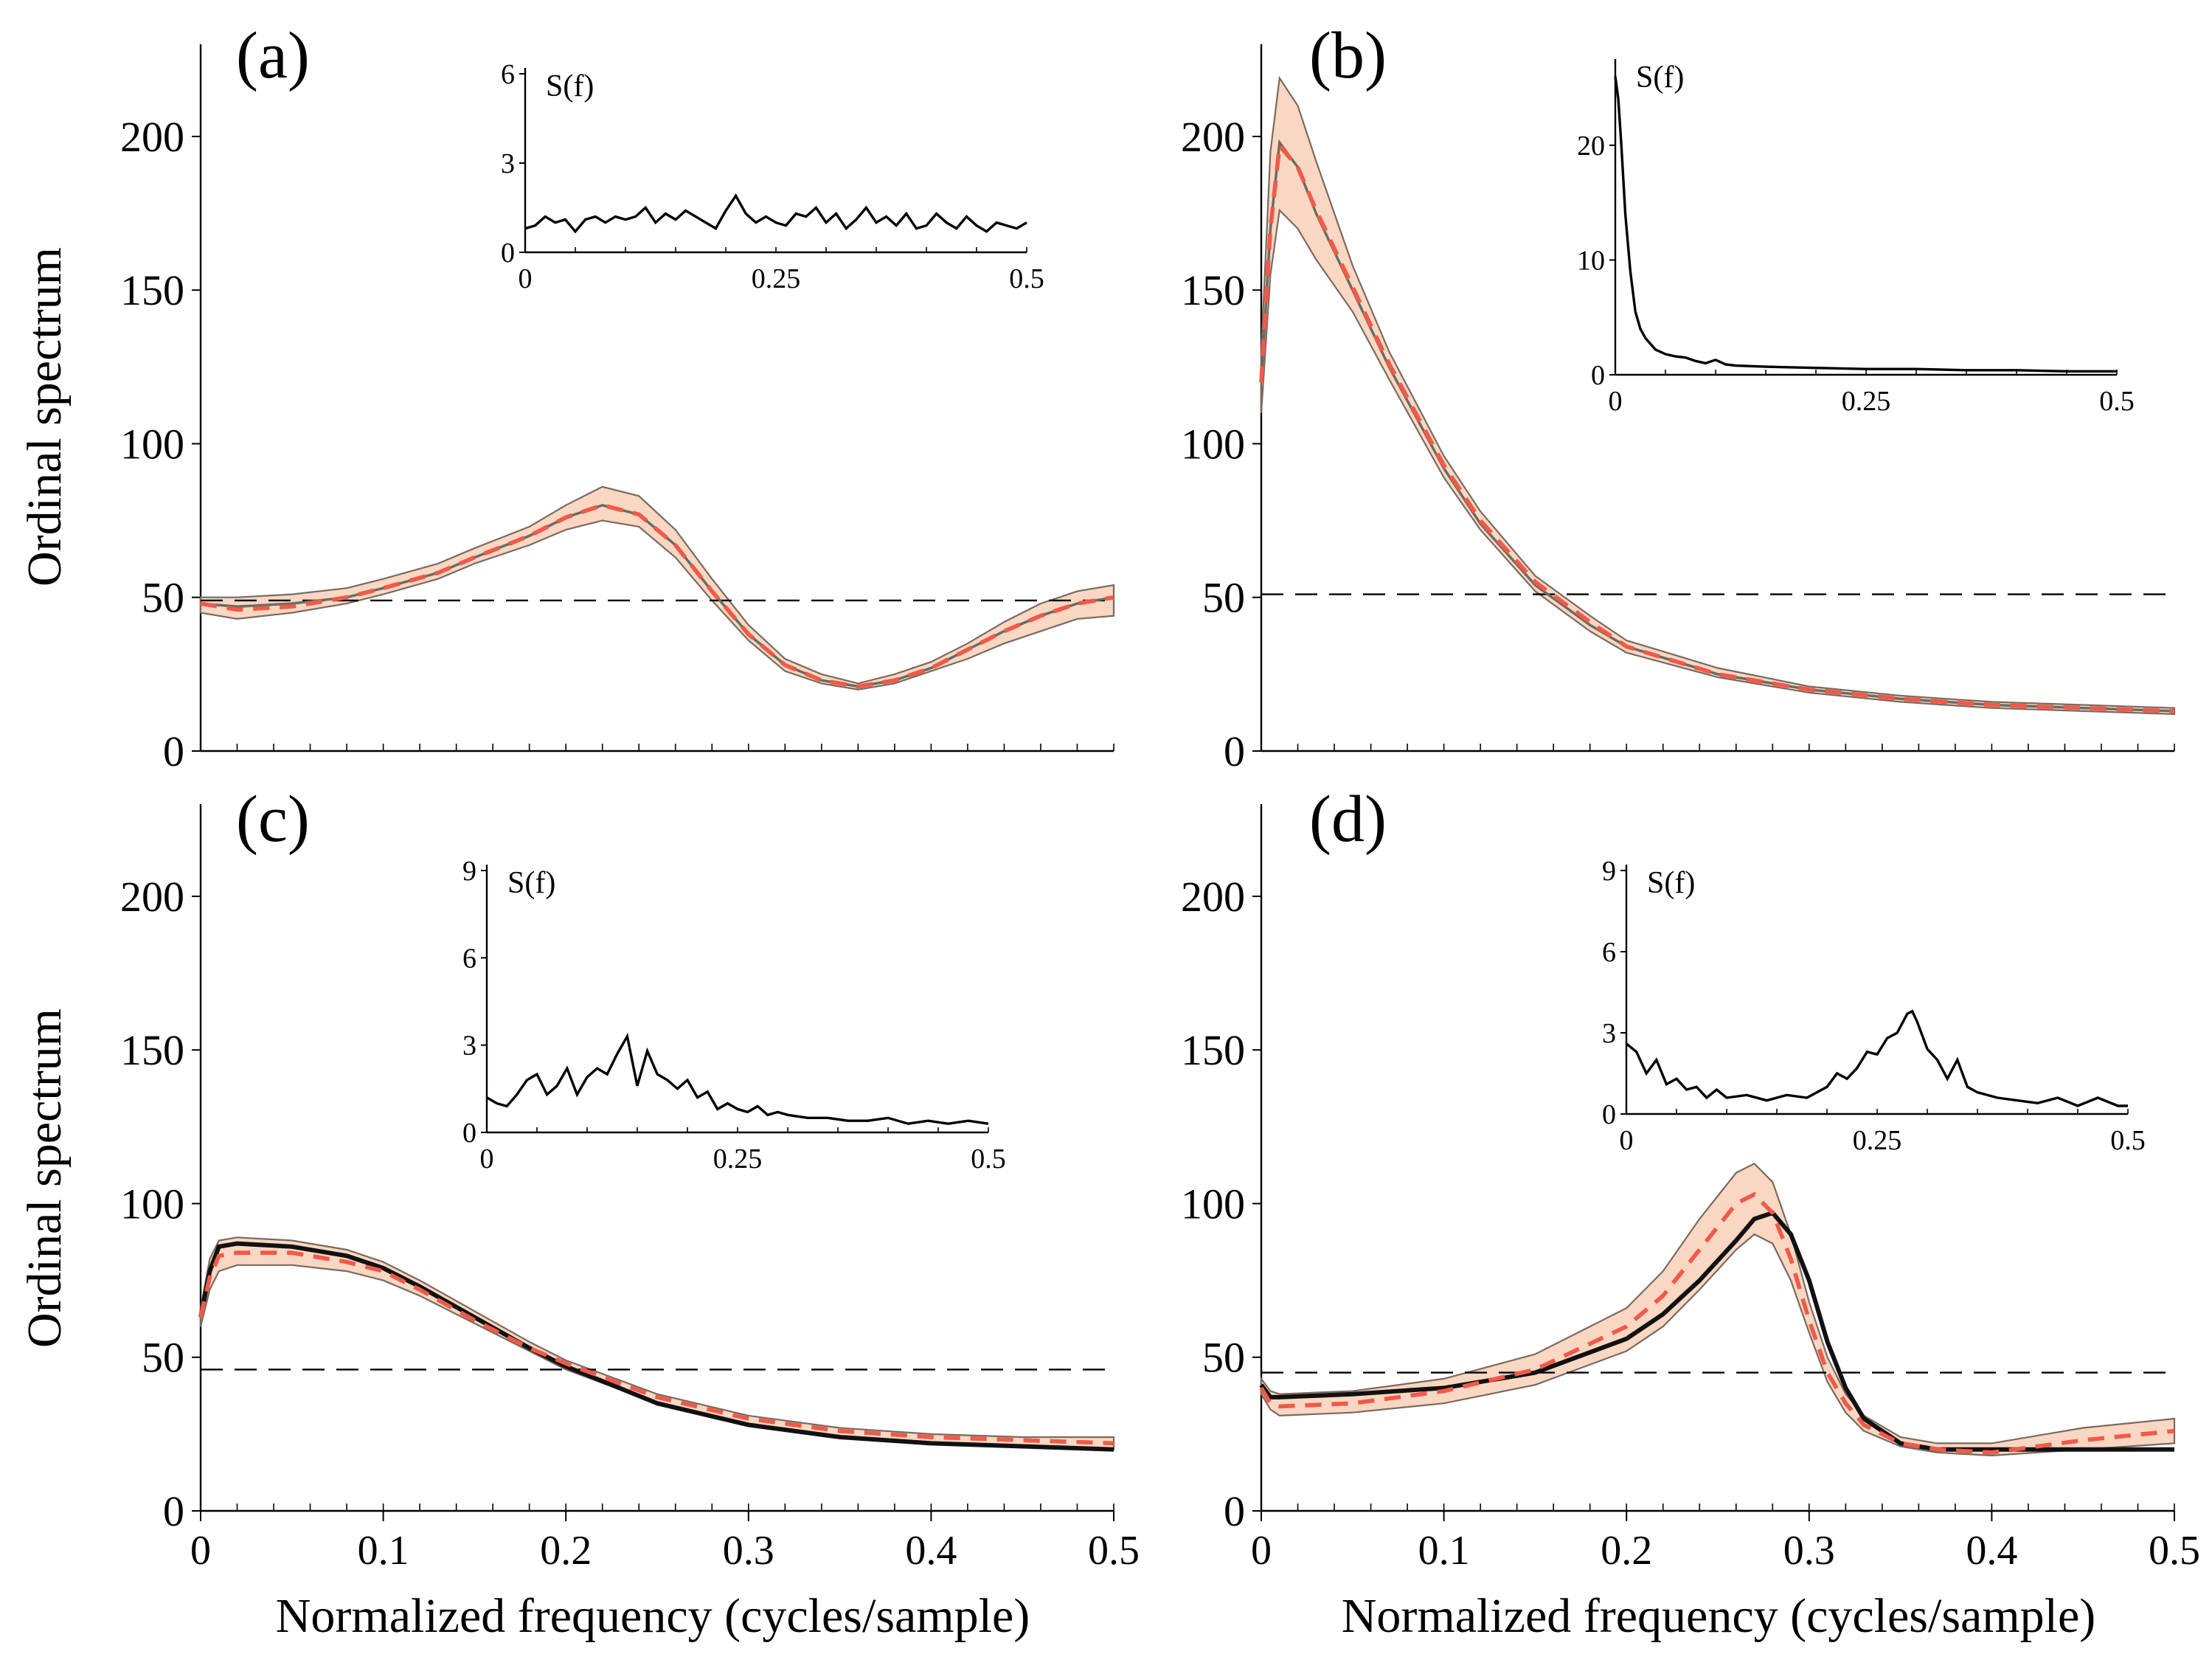 The image size is (2212, 1654). Describe the element at coordinates (1348, 55) in the screenshot. I see `panel-label: (b)` at that location.